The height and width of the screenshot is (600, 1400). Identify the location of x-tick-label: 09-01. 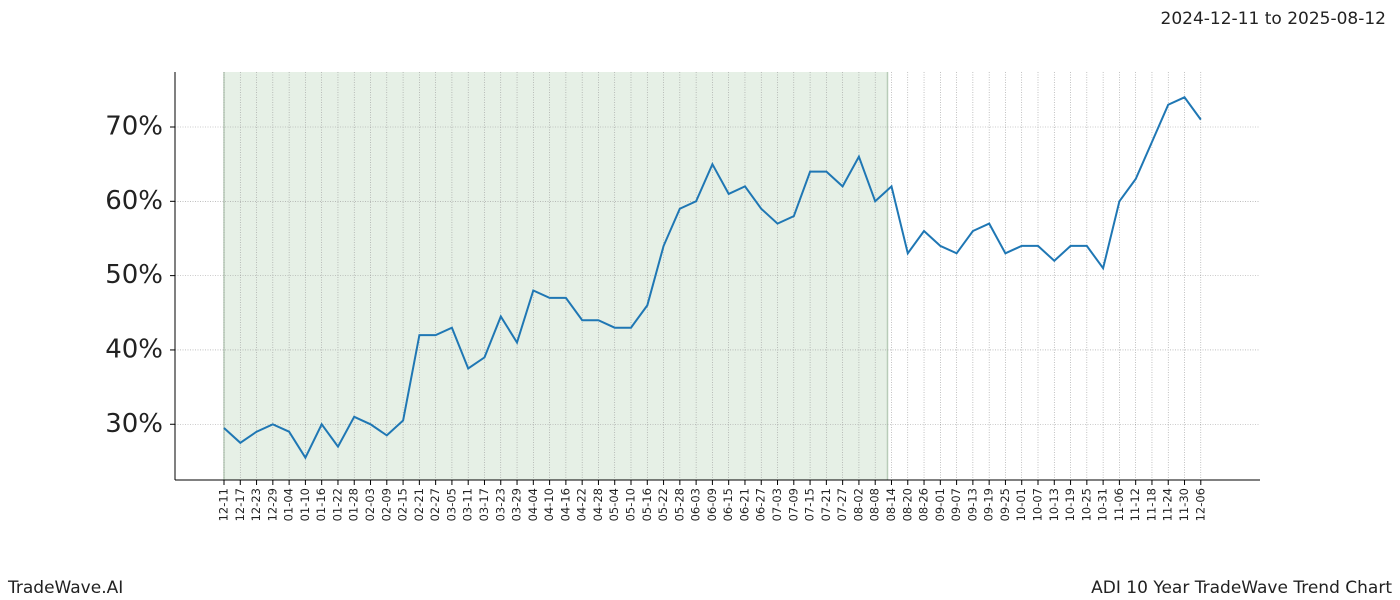
(940, 504).